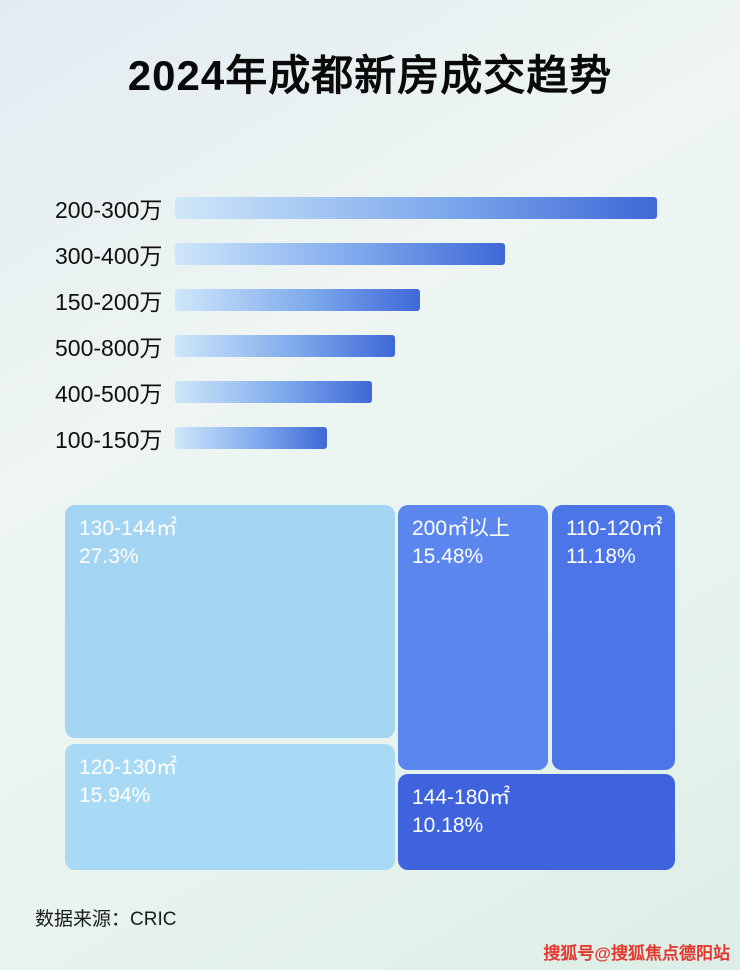 The image size is (740, 970). I want to click on data-source: 数据来源：CRIC, so click(106, 919).